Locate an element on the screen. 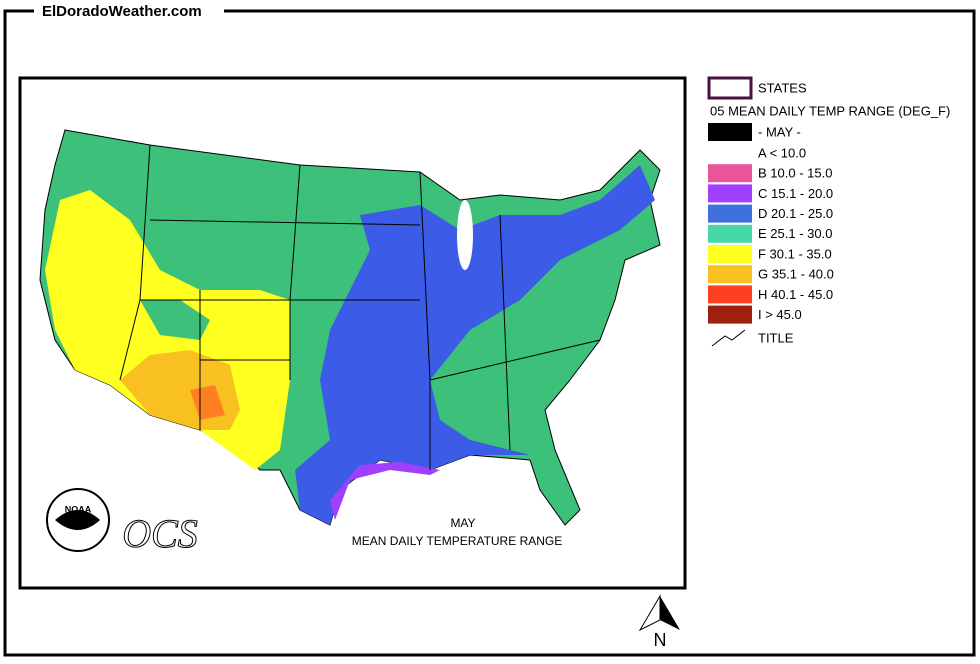 Image resolution: width=980 pixels, height=664 pixels. noaa-text: NOAA is located at coordinates (78, 509).